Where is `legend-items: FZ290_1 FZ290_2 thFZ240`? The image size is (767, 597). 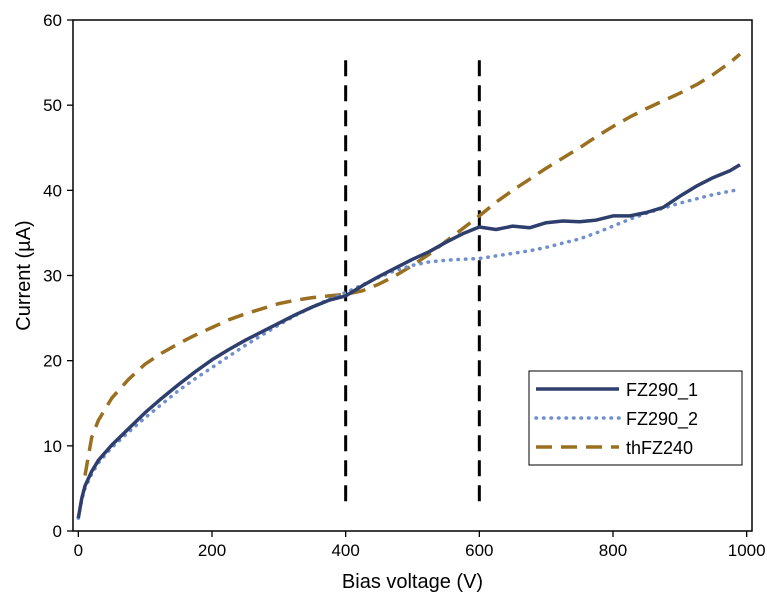 legend-items: FZ290_1 FZ290_2 thFZ240 is located at coordinates (616, 419).